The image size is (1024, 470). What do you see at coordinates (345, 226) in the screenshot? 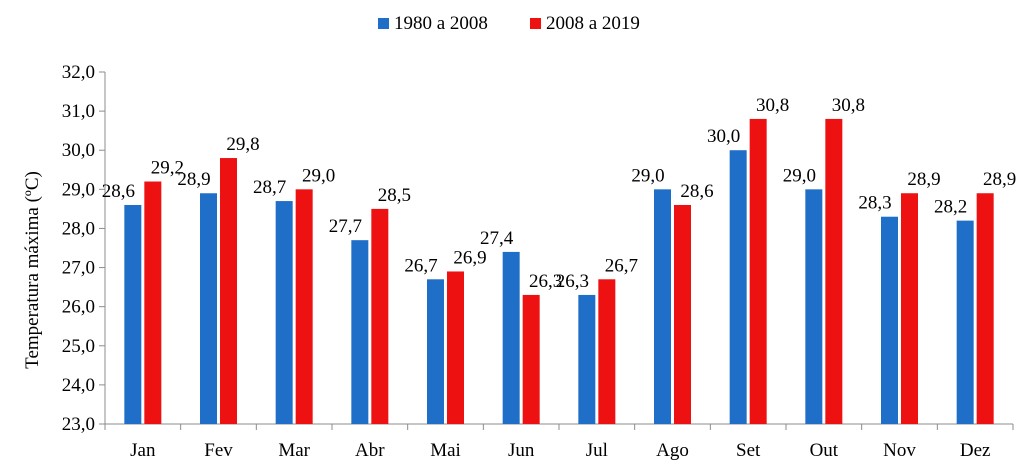
I see `data-label: 27,7` at bounding box center [345, 226].